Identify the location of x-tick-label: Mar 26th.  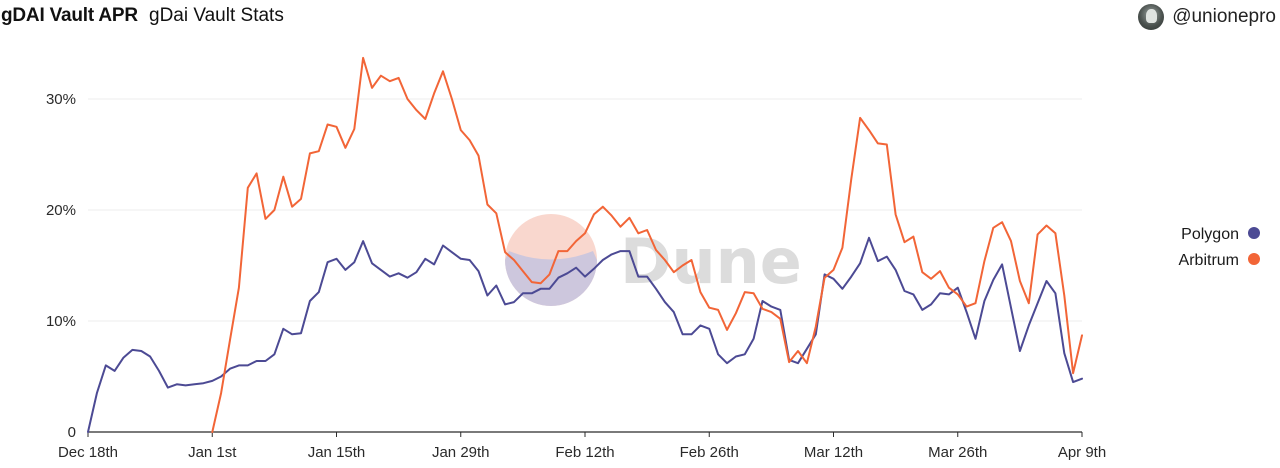
(957, 452).